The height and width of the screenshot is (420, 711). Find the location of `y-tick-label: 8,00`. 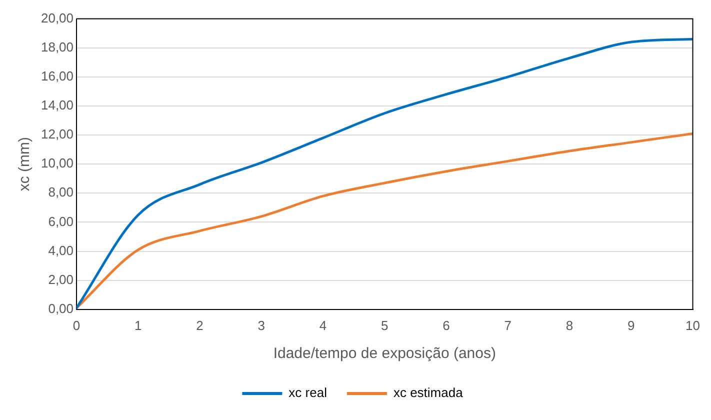

y-tick-label: 8,00 is located at coordinates (61, 192).